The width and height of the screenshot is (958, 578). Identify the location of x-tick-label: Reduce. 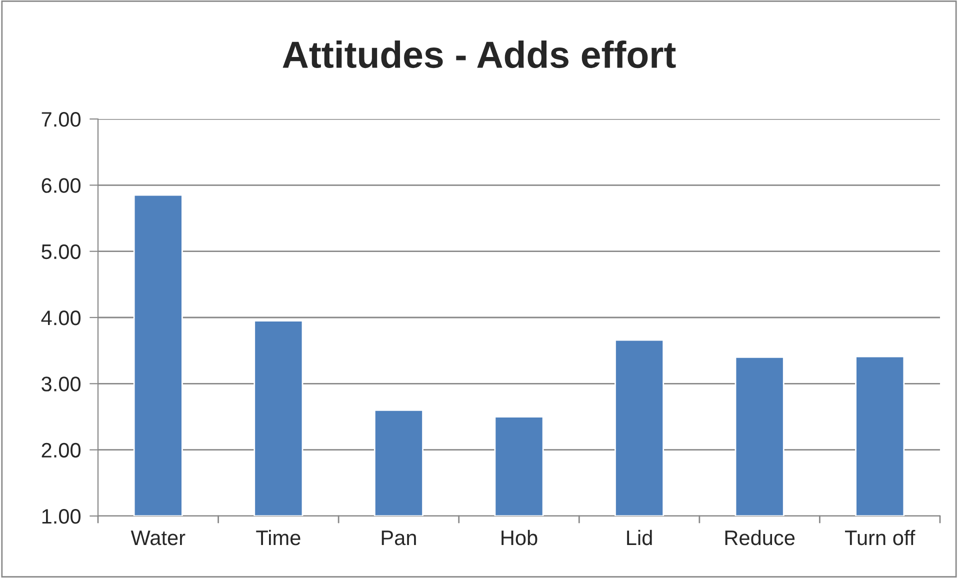
(760, 538).